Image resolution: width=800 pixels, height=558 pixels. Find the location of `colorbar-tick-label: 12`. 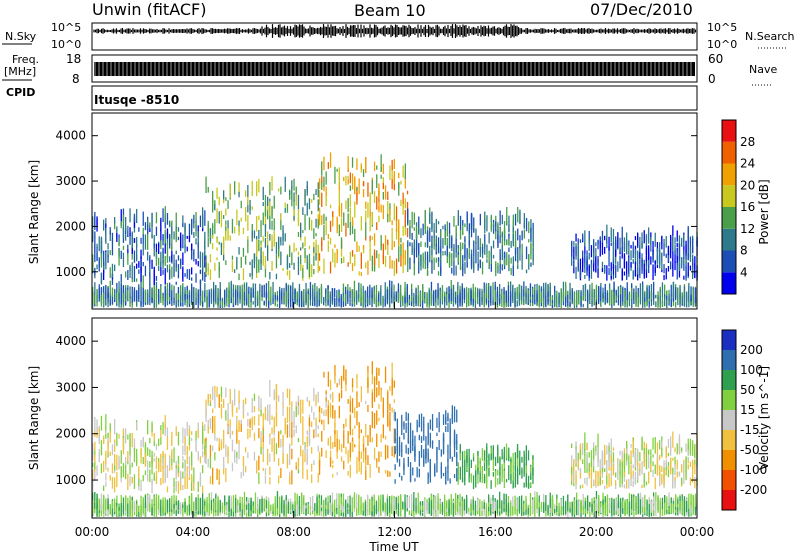

colorbar-tick-label: 12 is located at coordinates (747, 229).